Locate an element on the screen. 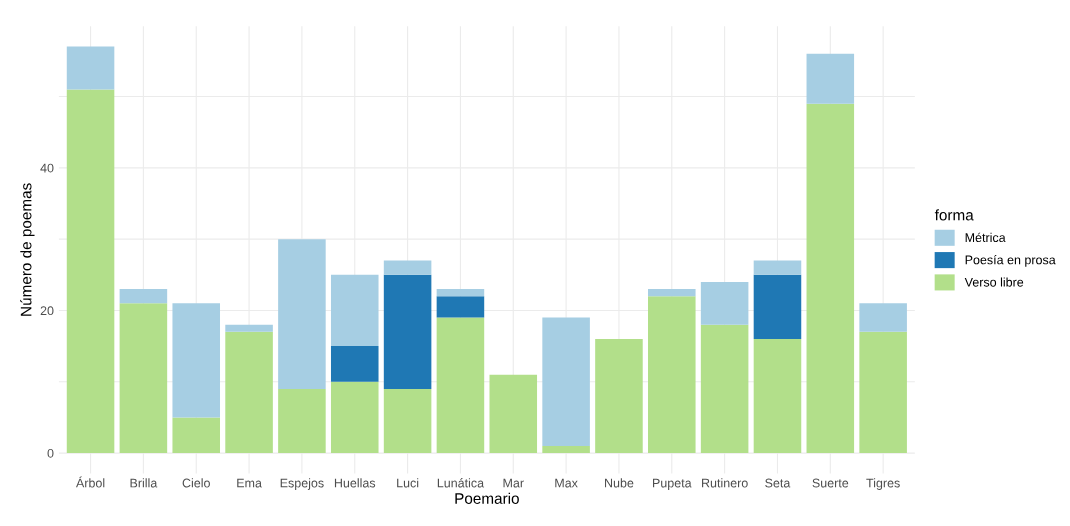 The height and width of the screenshot is (526, 1070). x-tick-label: Lunática is located at coordinates (461, 483).